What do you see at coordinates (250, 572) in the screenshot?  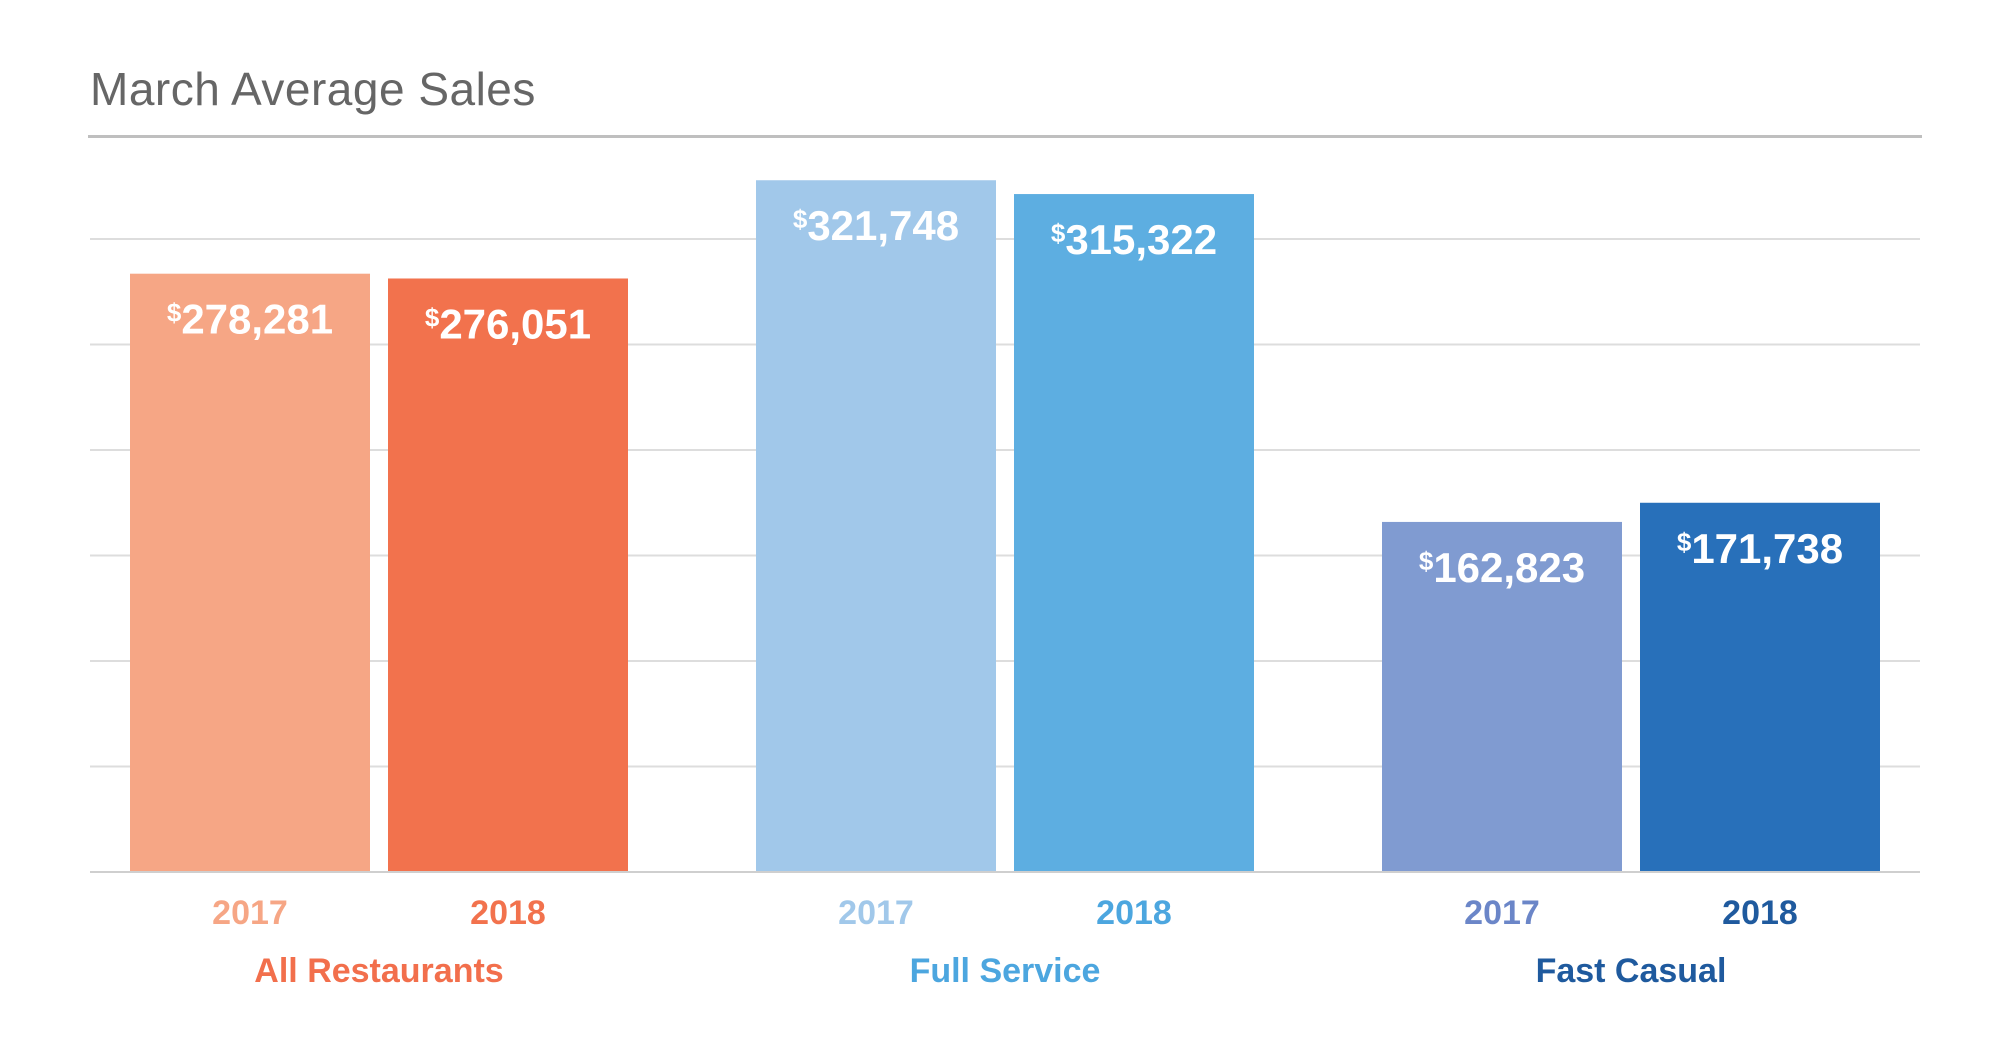 I see `bar-all-restaurants-2017` at bounding box center [250, 572].